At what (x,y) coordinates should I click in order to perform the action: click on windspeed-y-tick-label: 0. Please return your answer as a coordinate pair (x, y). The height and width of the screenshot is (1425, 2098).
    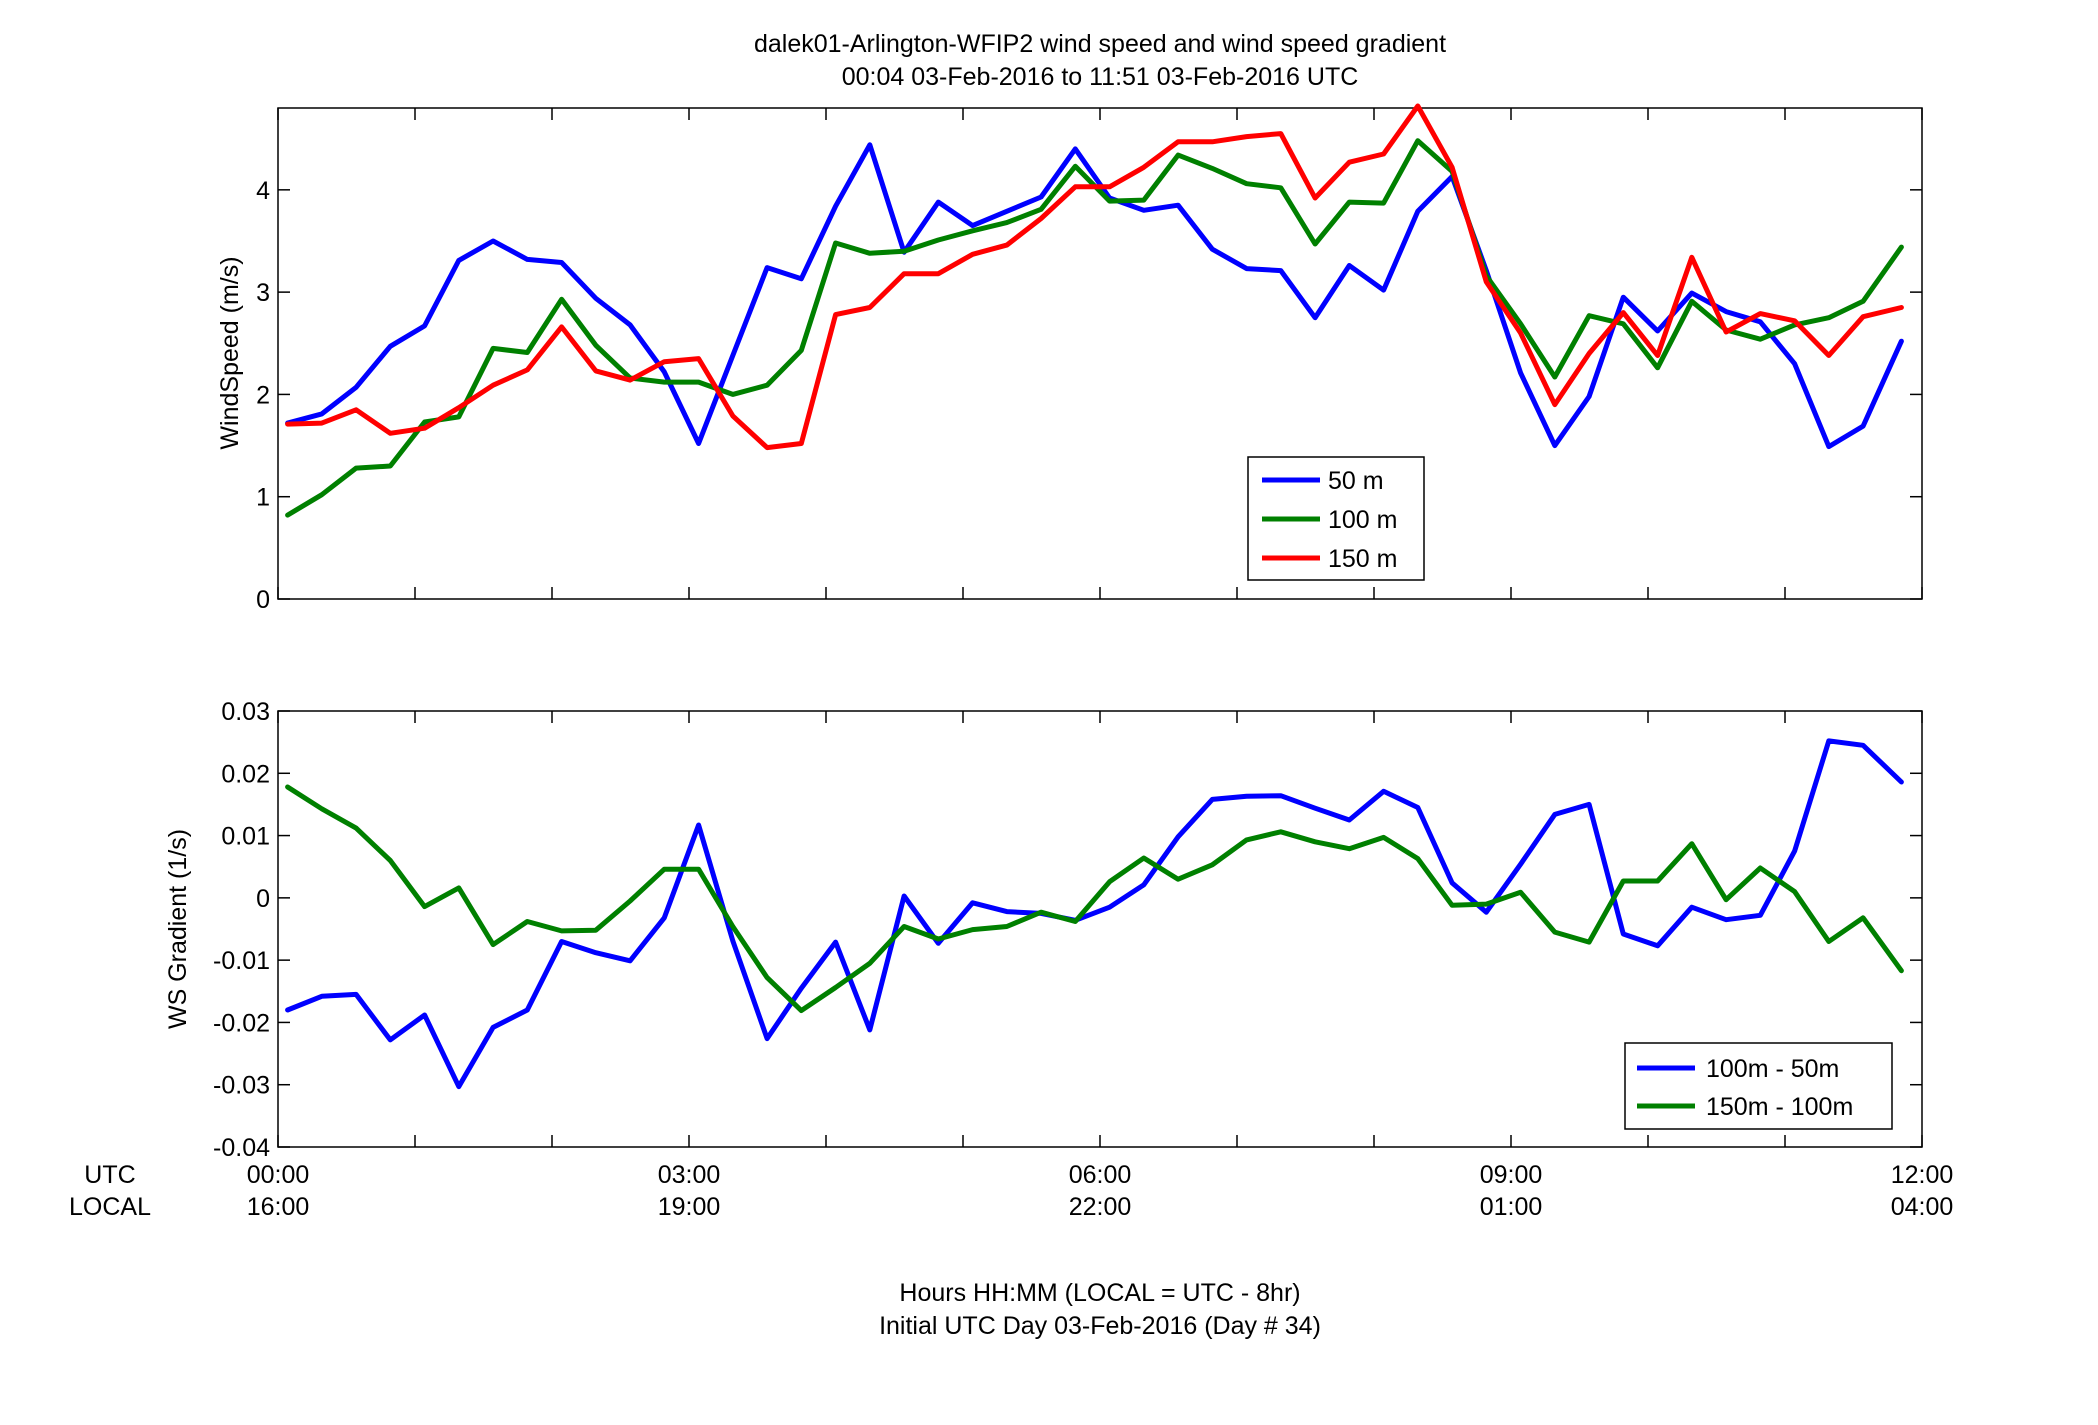
    Looking at the image, I should click on (263, 600).